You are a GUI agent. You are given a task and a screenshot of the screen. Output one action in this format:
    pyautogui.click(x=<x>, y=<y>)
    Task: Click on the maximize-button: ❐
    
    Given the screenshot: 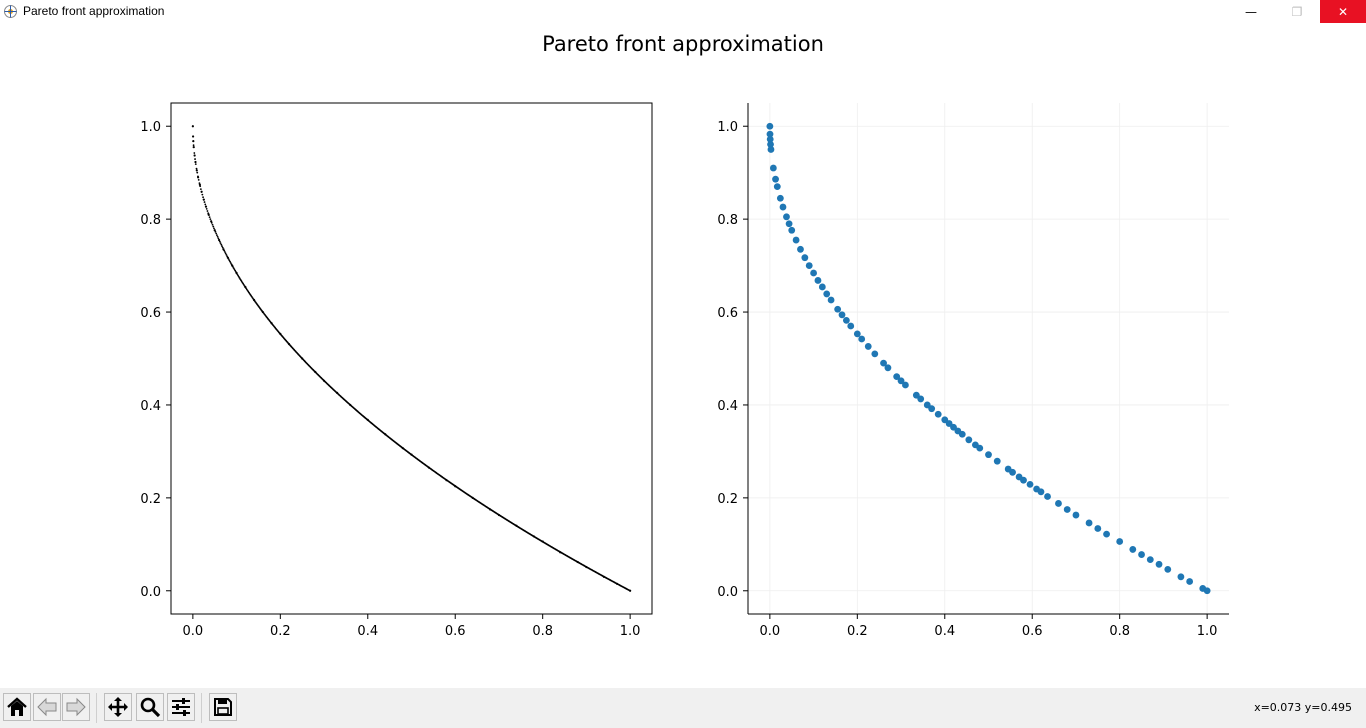 What is the action you would take?
    pyautogui.click(x=1297, y=11)
    